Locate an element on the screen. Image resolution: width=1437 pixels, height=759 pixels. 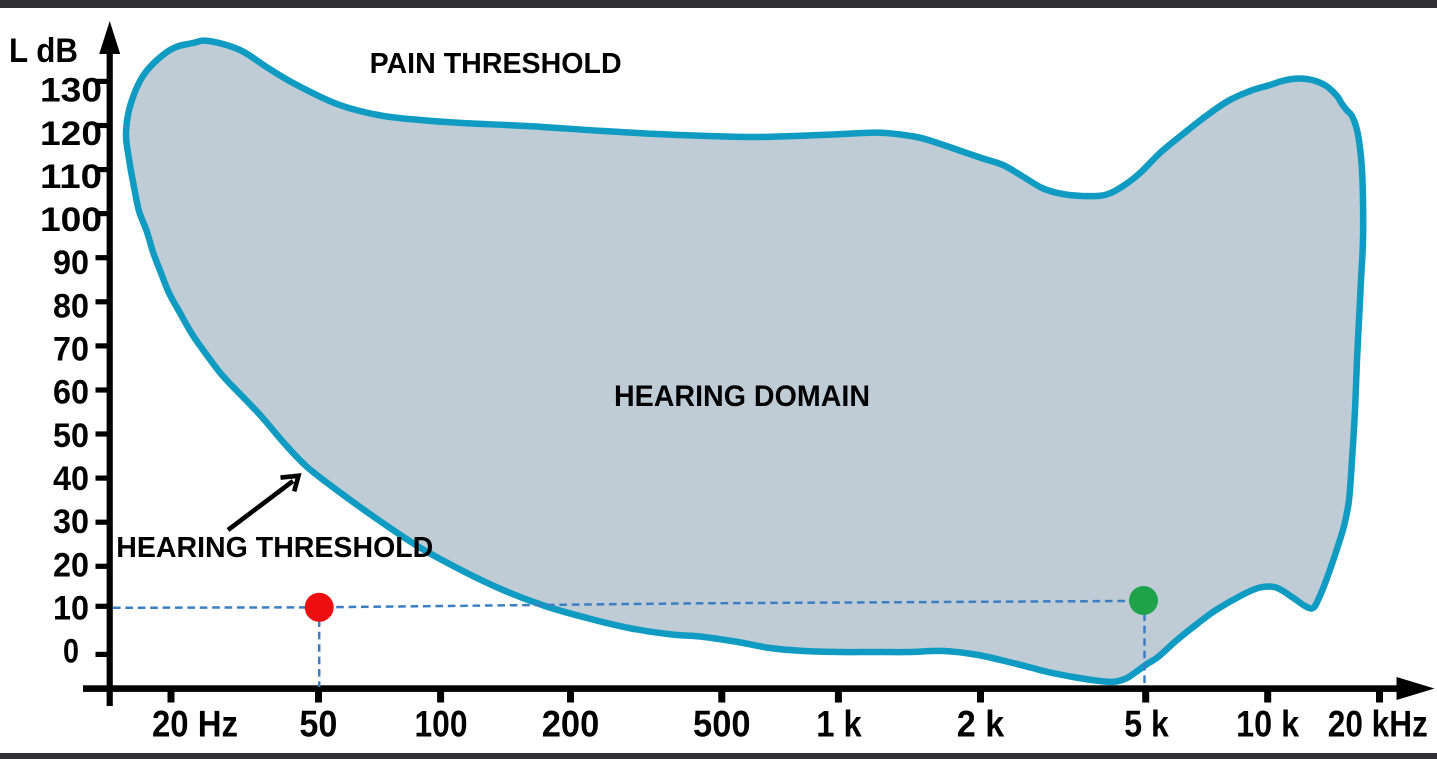
svg-text: 70 is located at coordinates (71, 350).